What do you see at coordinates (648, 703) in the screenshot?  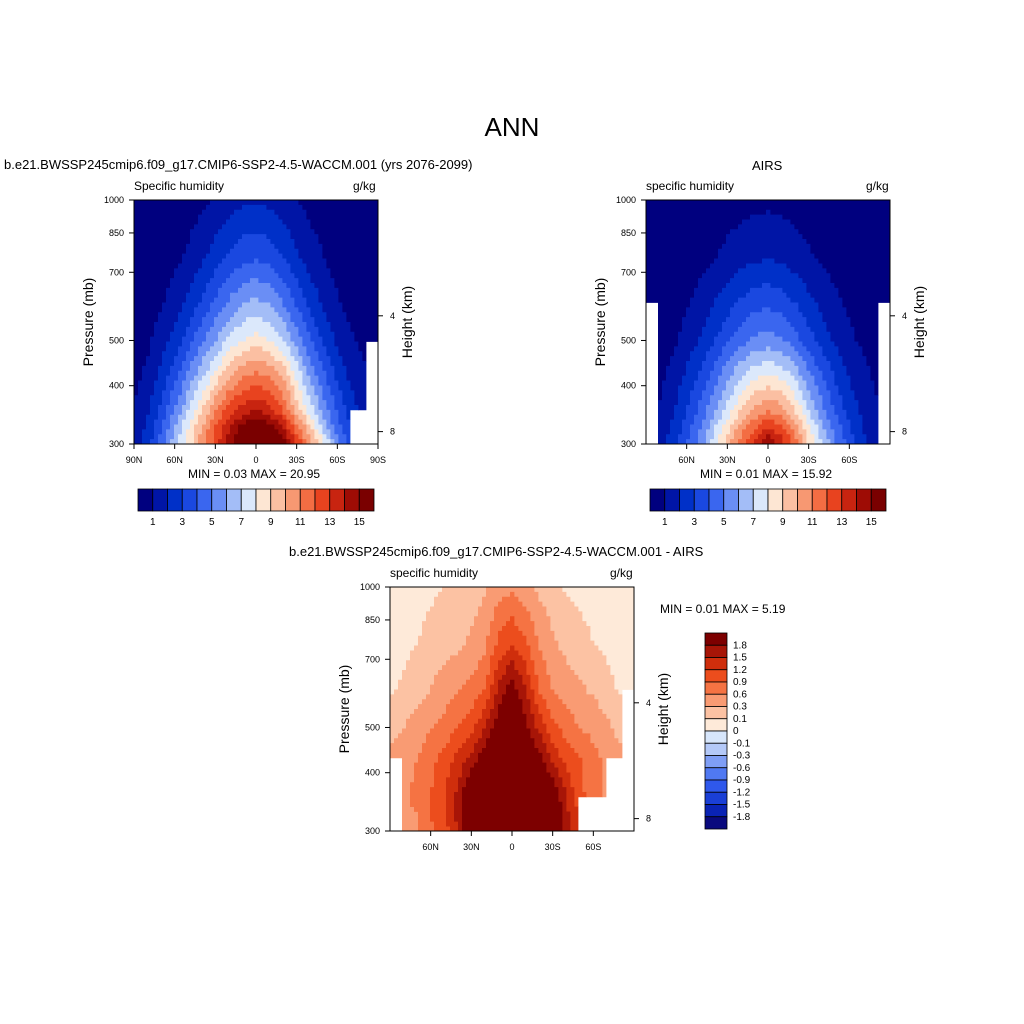 I see `y2-tick-label: 4` at bounding box center [648, 703].